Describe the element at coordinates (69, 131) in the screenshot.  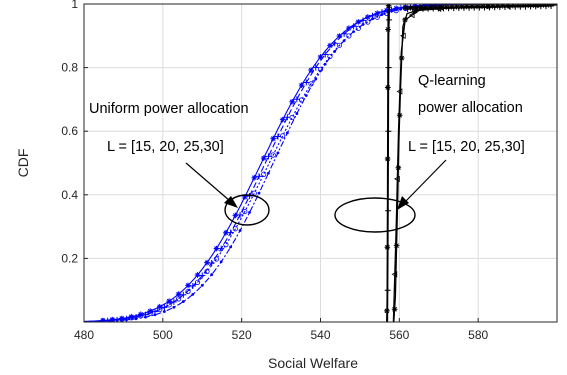
I see `y-tick-label: 0.6` at that location.